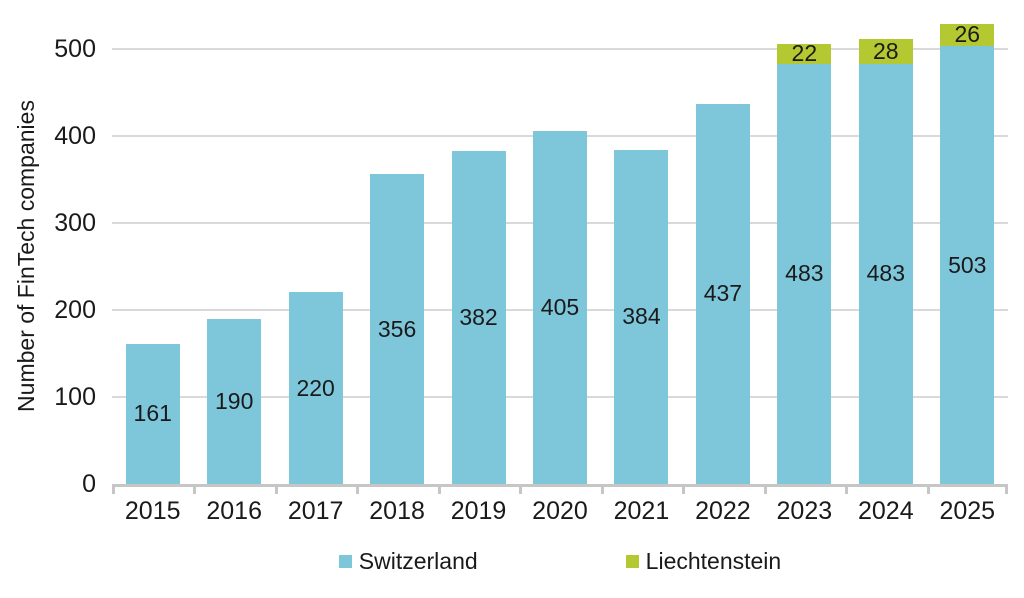  I want to click on bar-slot-2019: 382, so click(478, 252).